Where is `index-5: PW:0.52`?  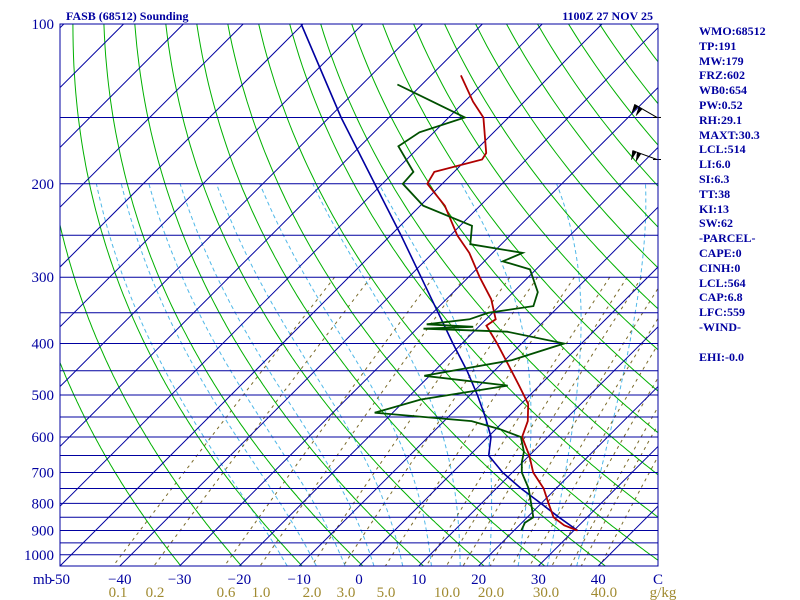
index-5: PW:0.52 is located at coordinates (721, 104).